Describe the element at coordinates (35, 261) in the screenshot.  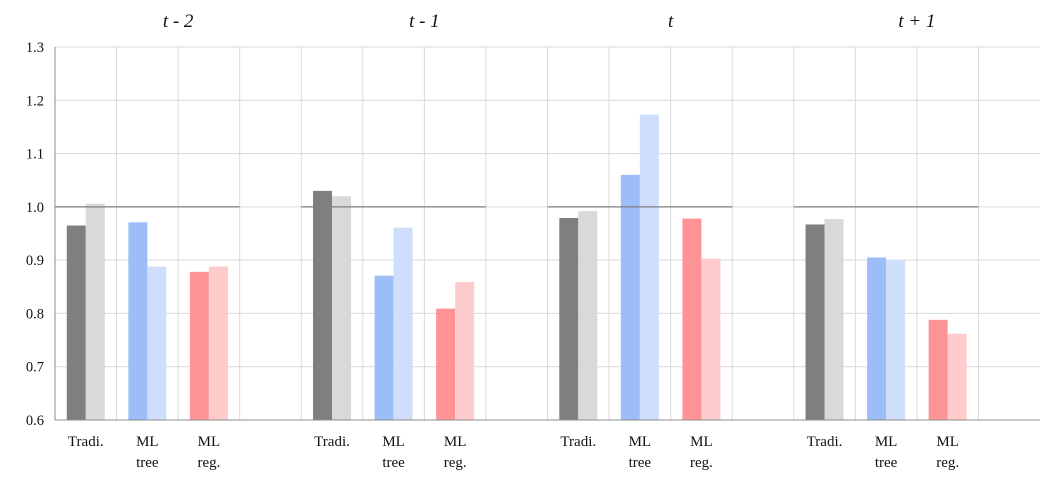
I see `y-tick-label: 0.9` at that location.